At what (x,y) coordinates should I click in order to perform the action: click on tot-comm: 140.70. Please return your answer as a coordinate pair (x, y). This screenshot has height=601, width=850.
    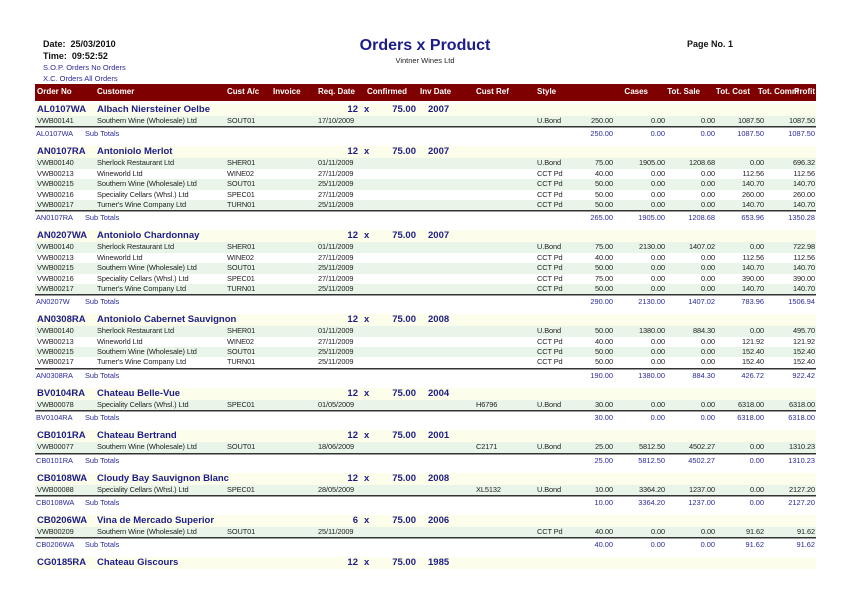
    Looking at the image, I should click on (752, 288).